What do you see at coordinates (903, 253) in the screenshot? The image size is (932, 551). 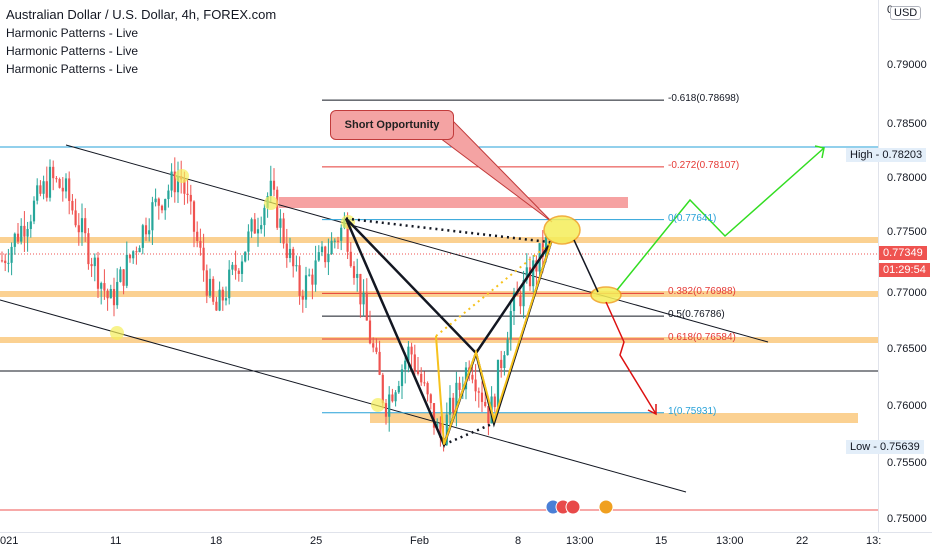 I see `current-price-badge: 0.77349` at bounding box center [903, 253].